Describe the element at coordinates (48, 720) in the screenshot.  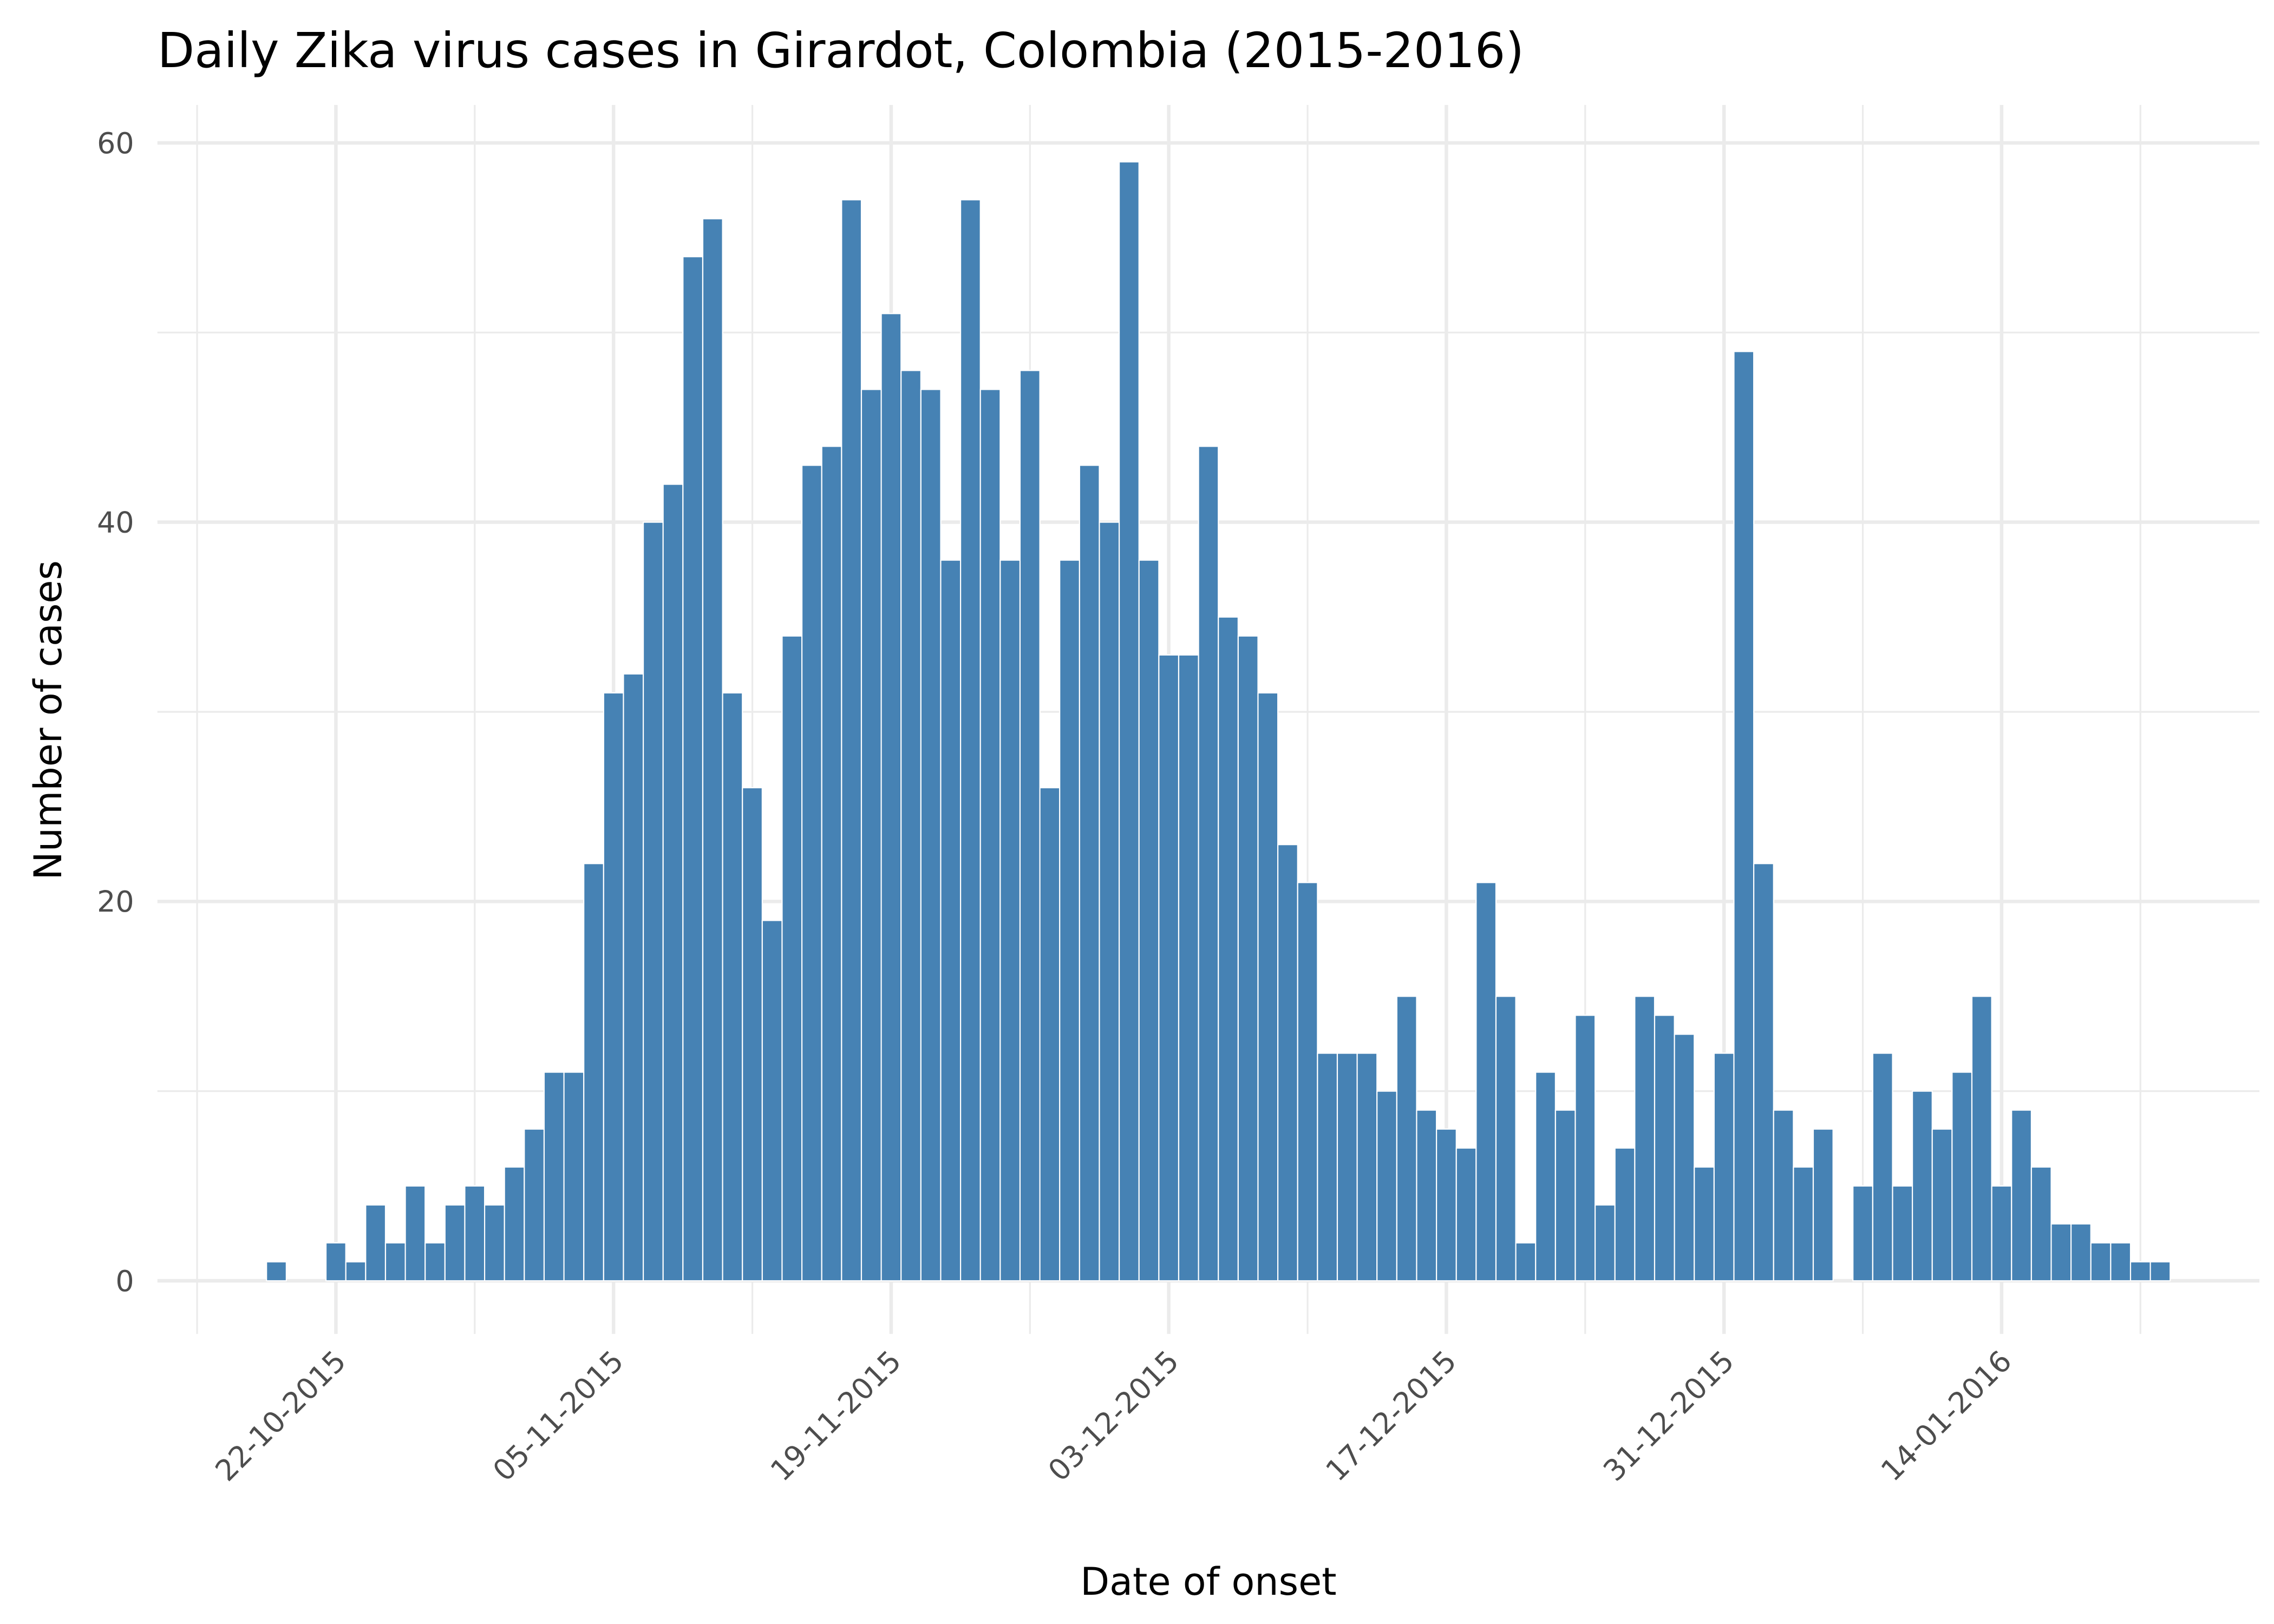
I see `y-axis-label: Number of cases` at that location.